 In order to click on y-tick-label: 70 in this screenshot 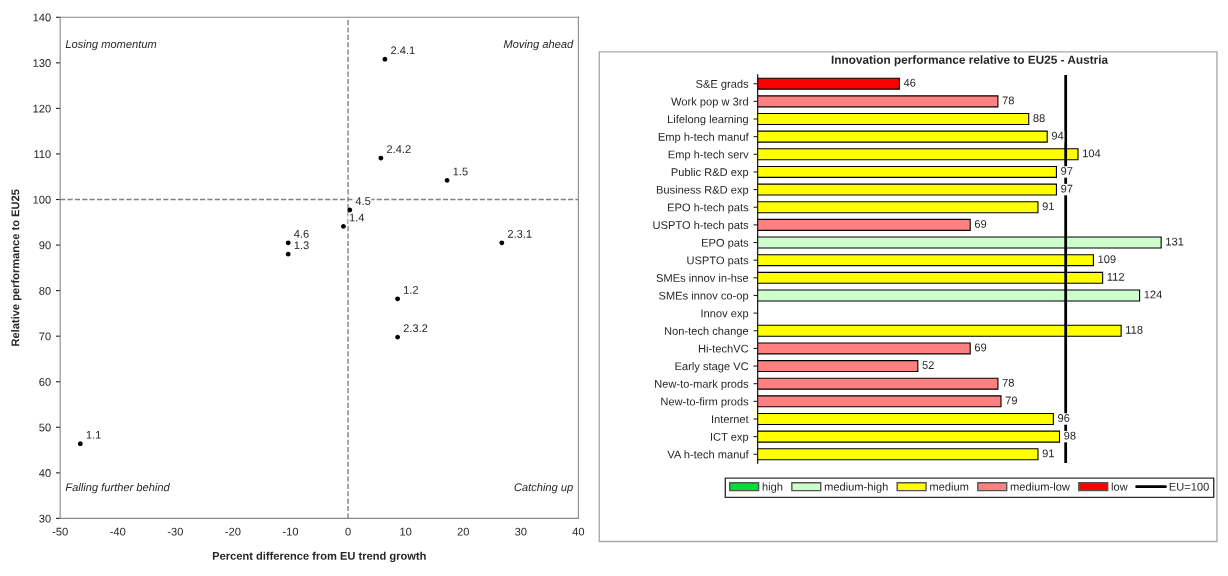, I will do `click(45, 336)`.